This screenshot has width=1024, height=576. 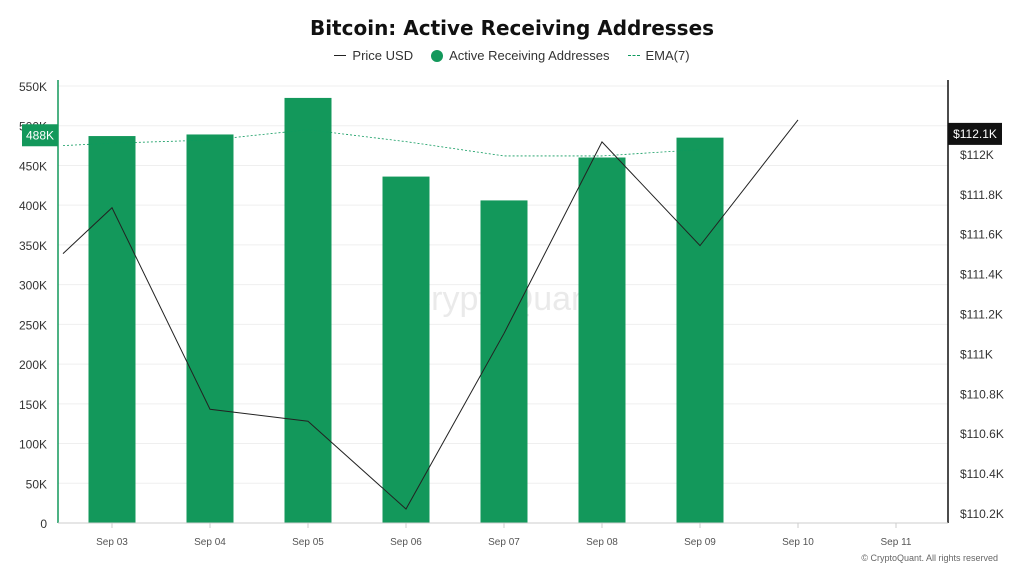 I want to click on legend-label-active-addresses: Active Receiving Addresses, so click(x=529, y=55).